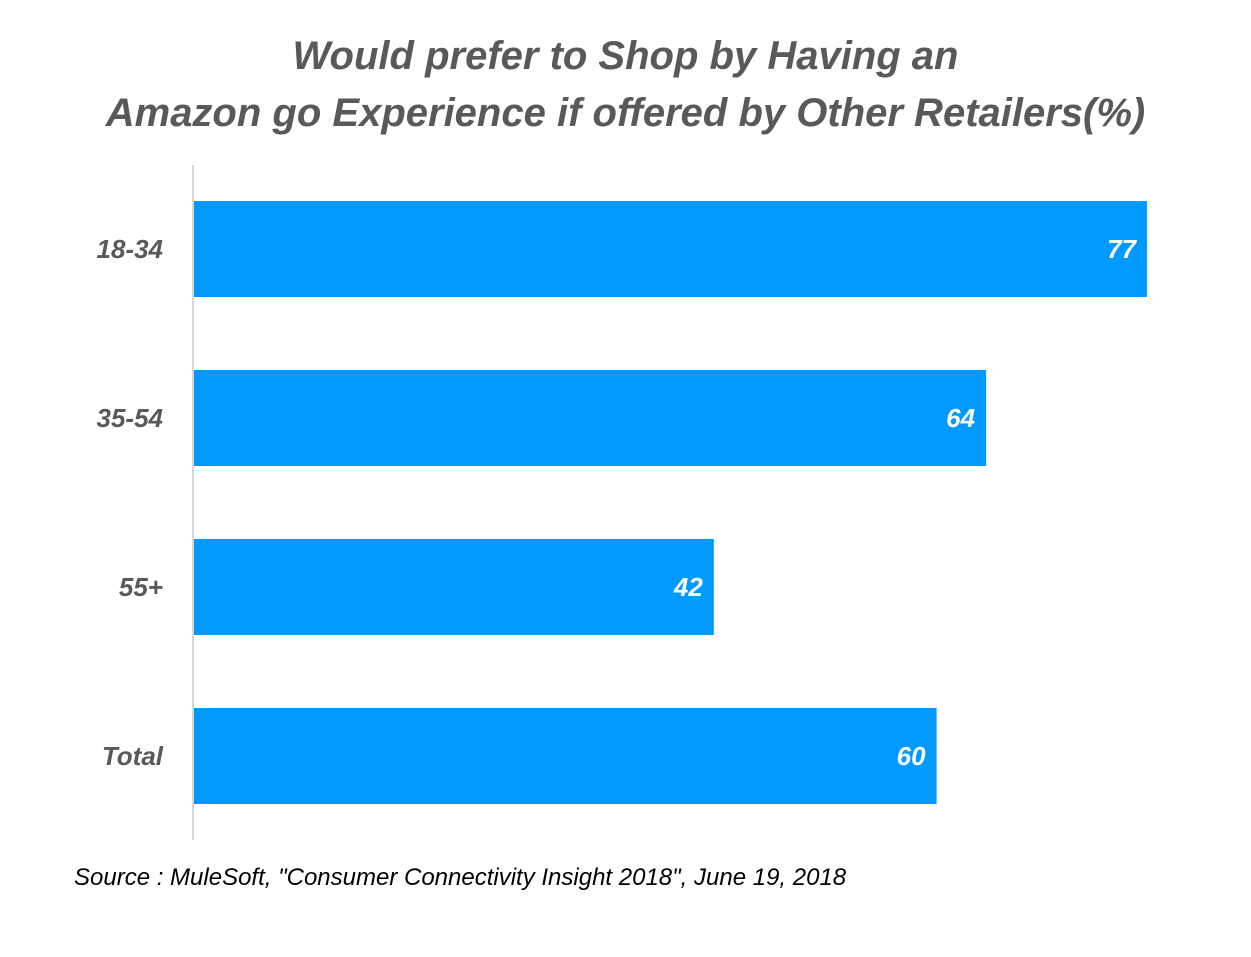 Image resolution: width=1251 pixels, height=957 pixels. What do you see at coordinates (688, 587) in the screenshot?
I see `data-label: 42` at bounding box center [688, 587].